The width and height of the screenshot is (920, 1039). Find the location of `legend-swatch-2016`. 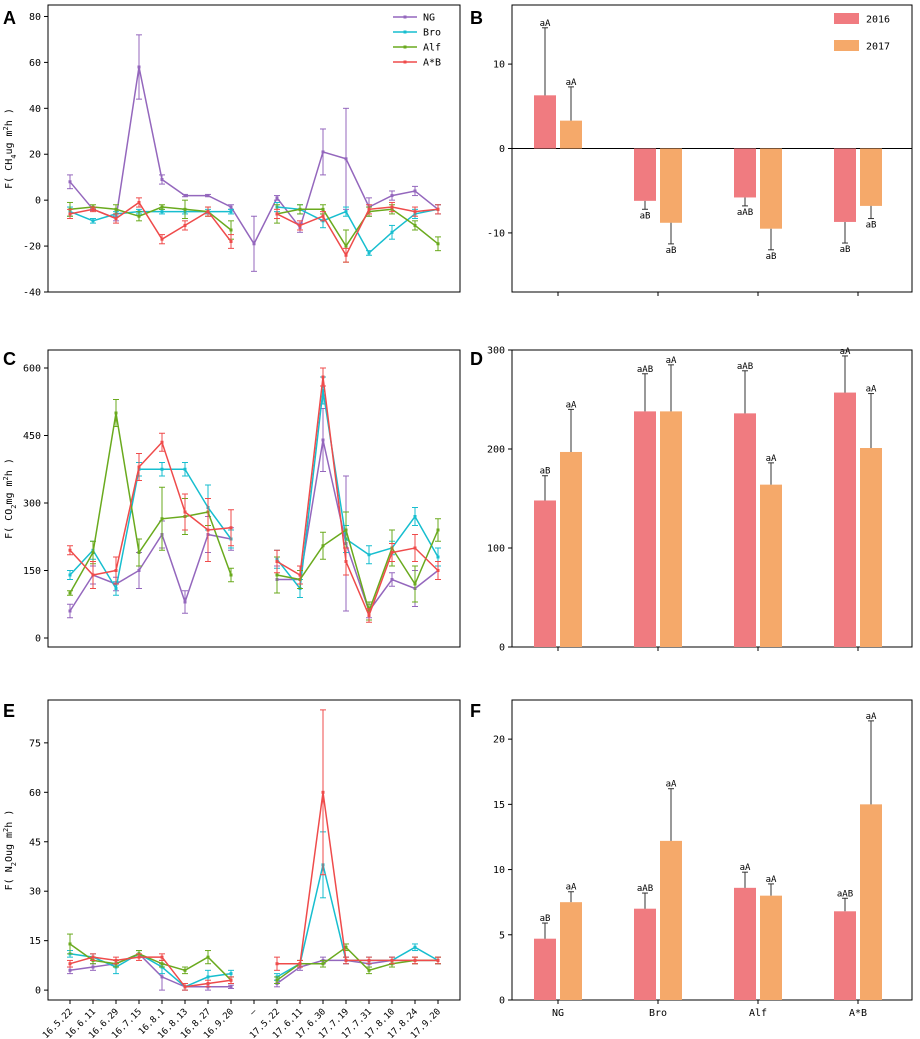

legend-swatch-2016 is located at coordinates (846, 18).